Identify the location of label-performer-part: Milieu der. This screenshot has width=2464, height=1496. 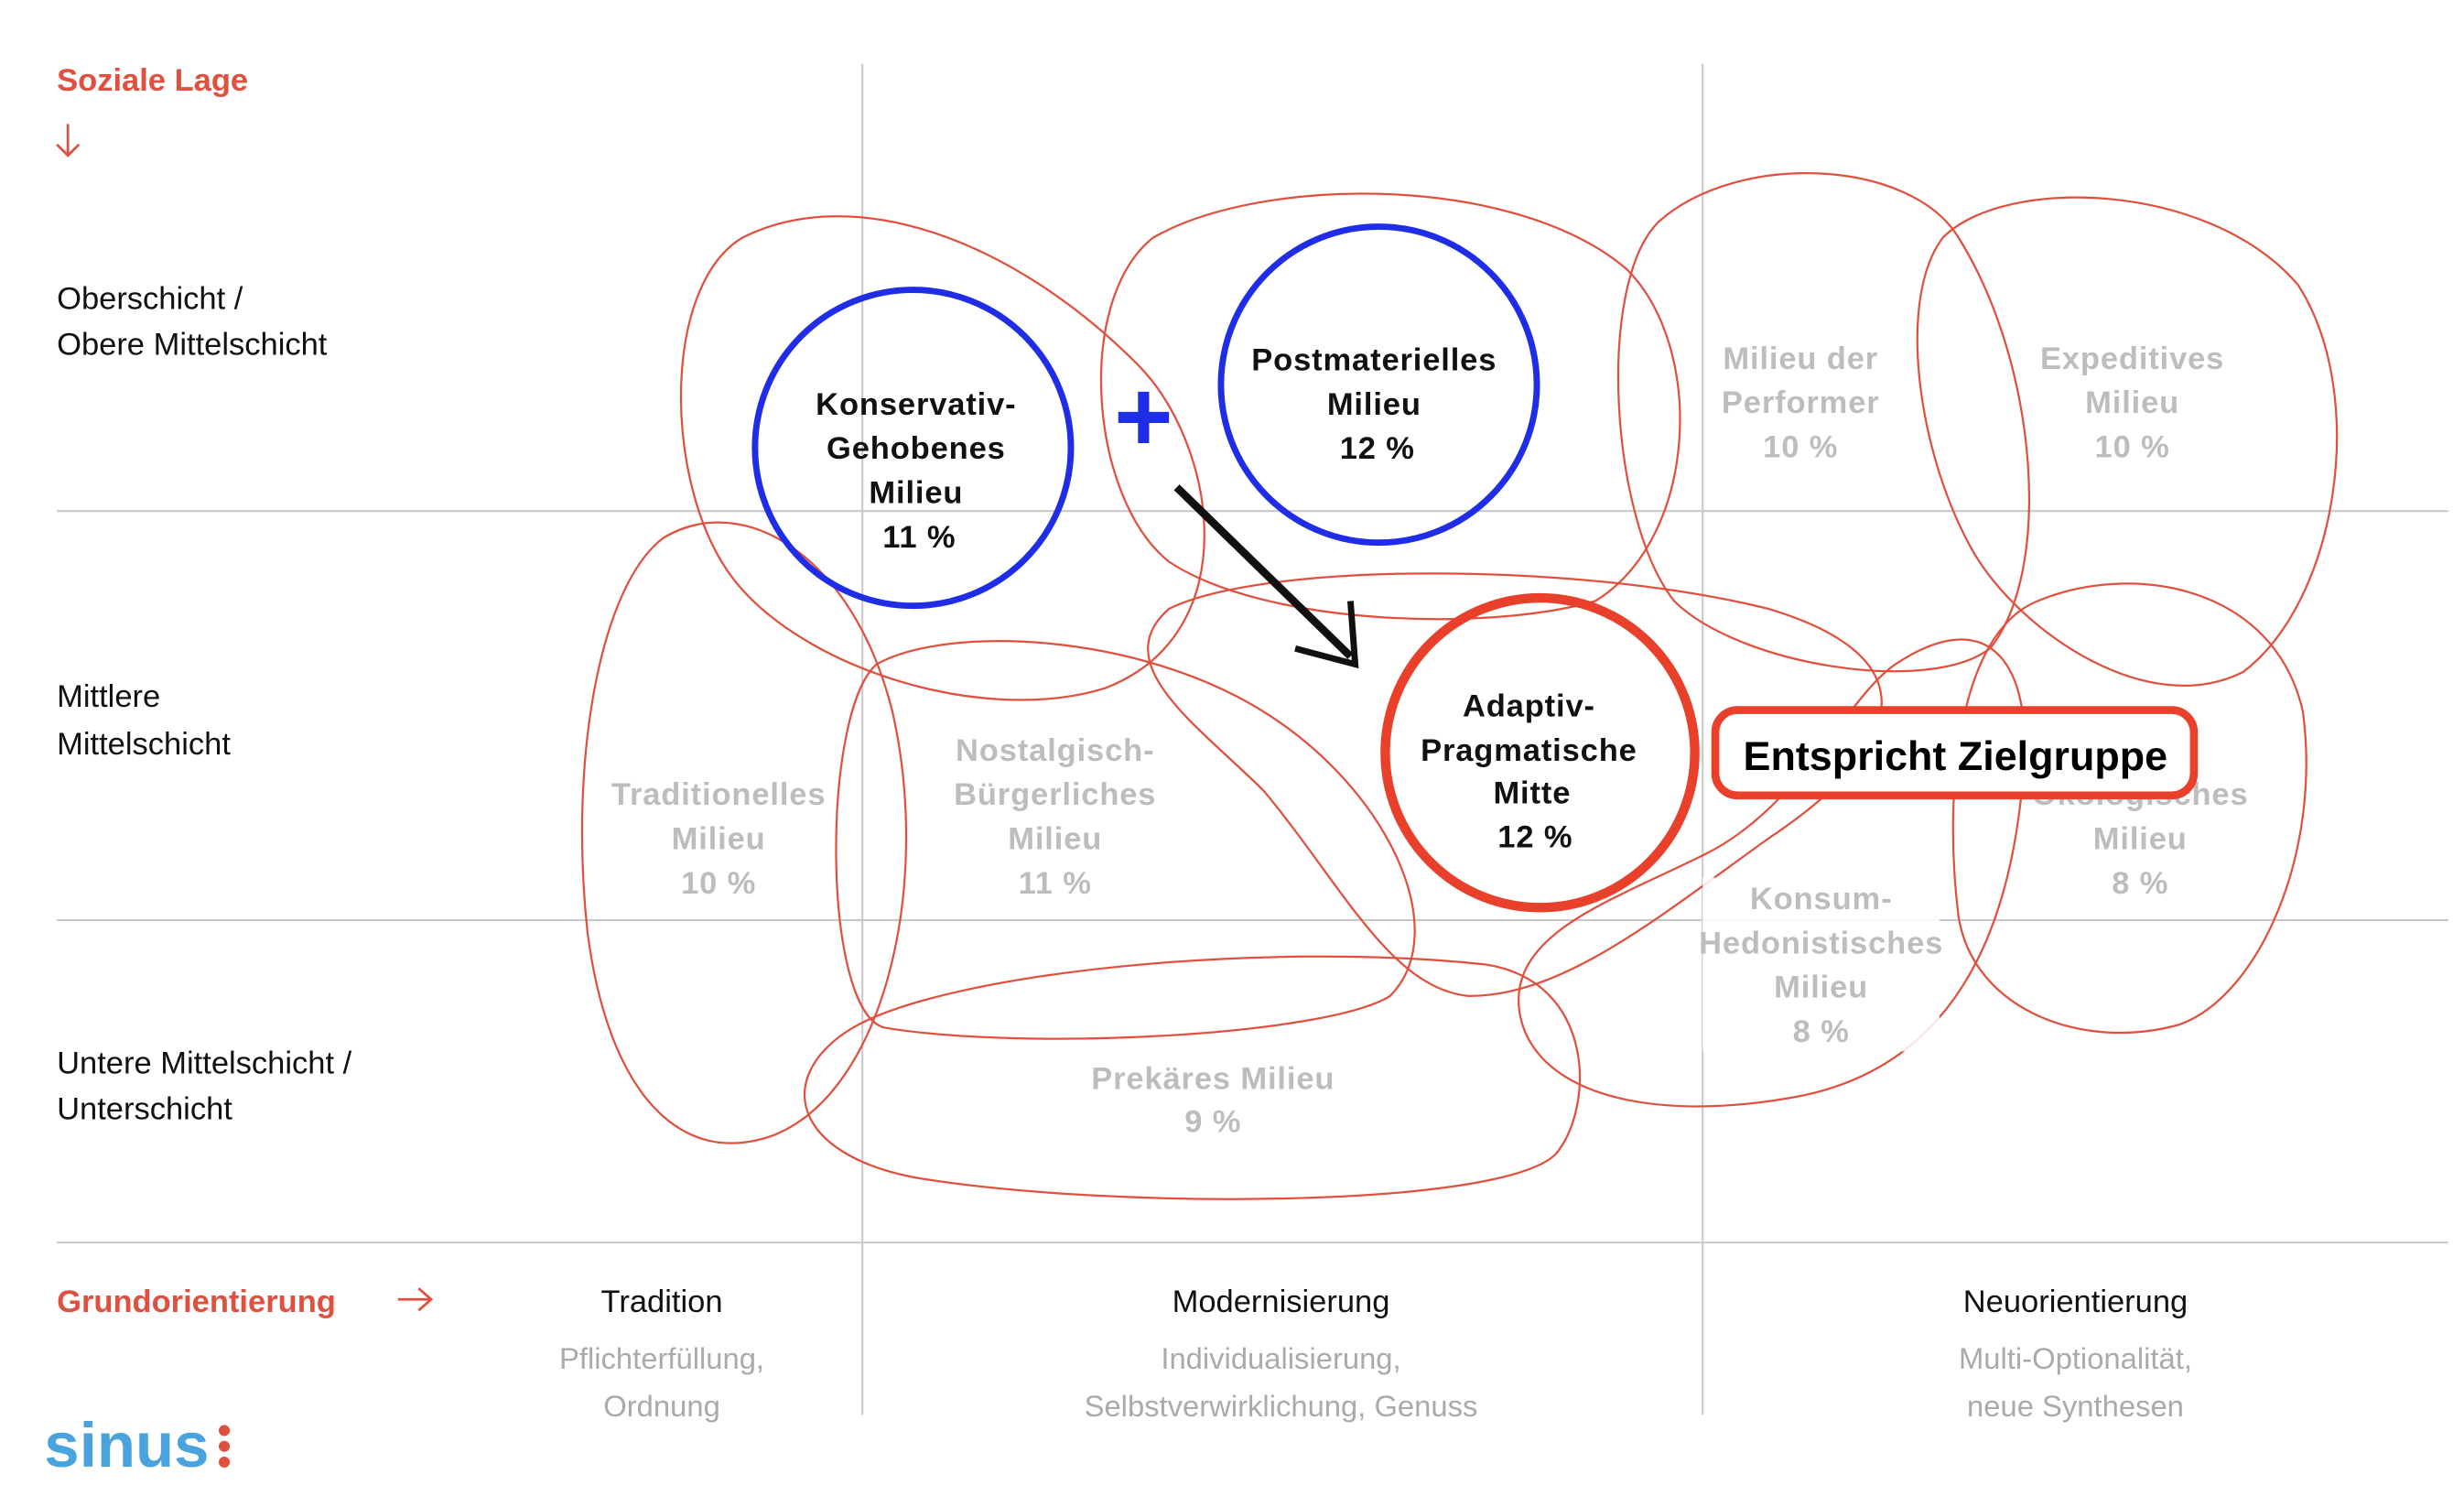
(1800, 358).